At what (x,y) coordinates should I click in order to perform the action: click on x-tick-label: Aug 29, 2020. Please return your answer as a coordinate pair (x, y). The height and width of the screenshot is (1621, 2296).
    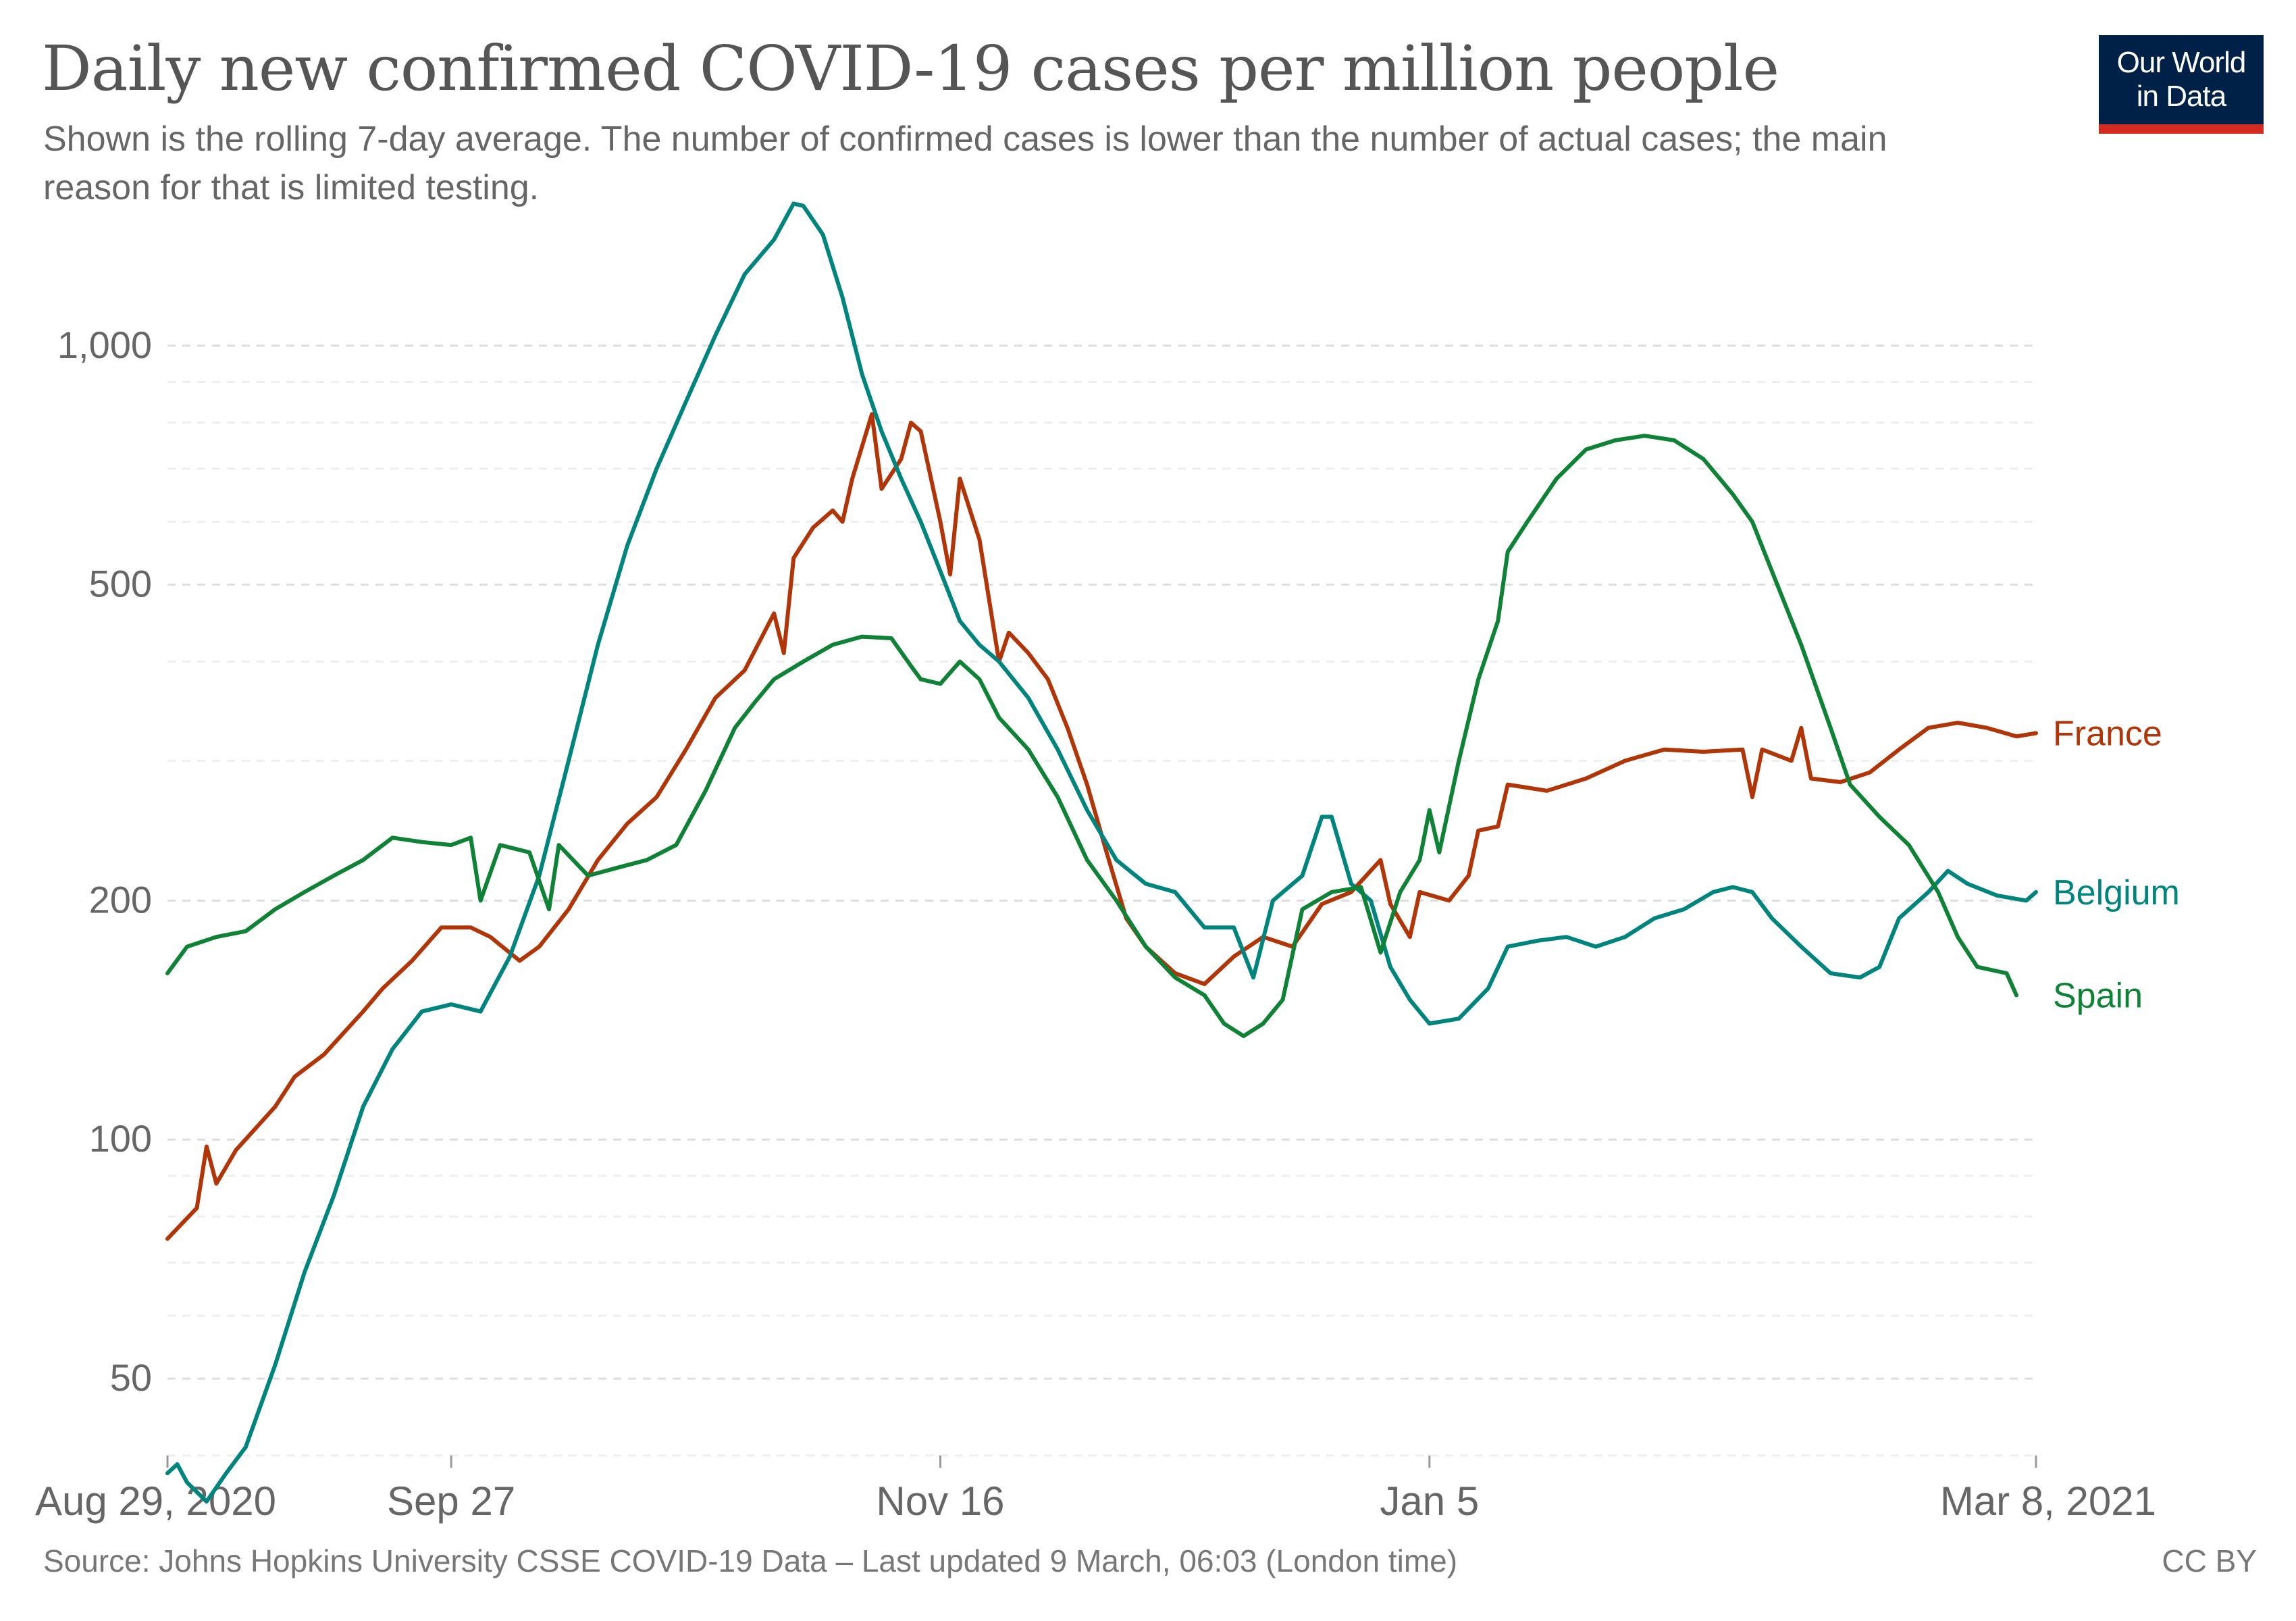
    Looking at the image, I should click on (155, 1501).